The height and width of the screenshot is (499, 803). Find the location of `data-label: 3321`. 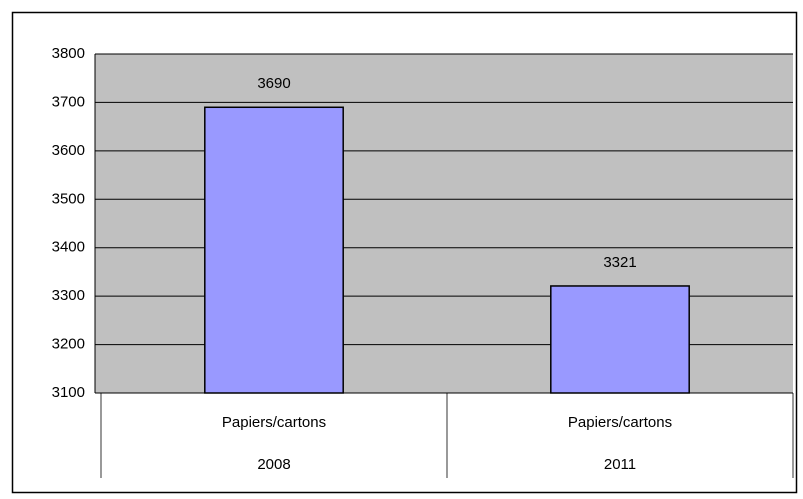

data-label: 3321 is located at coordinates (619, 262).